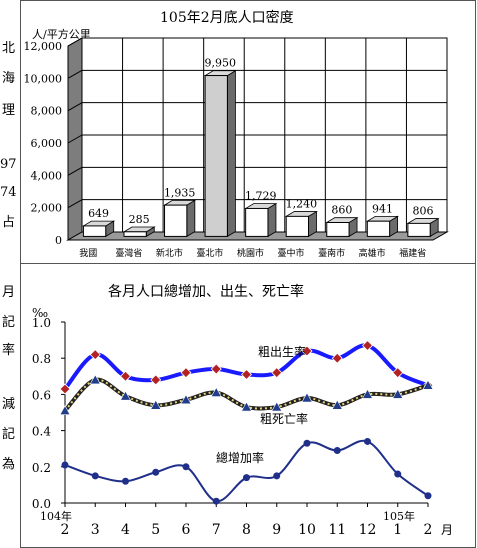  I want to click on side-char: 北, so click(9, 48).